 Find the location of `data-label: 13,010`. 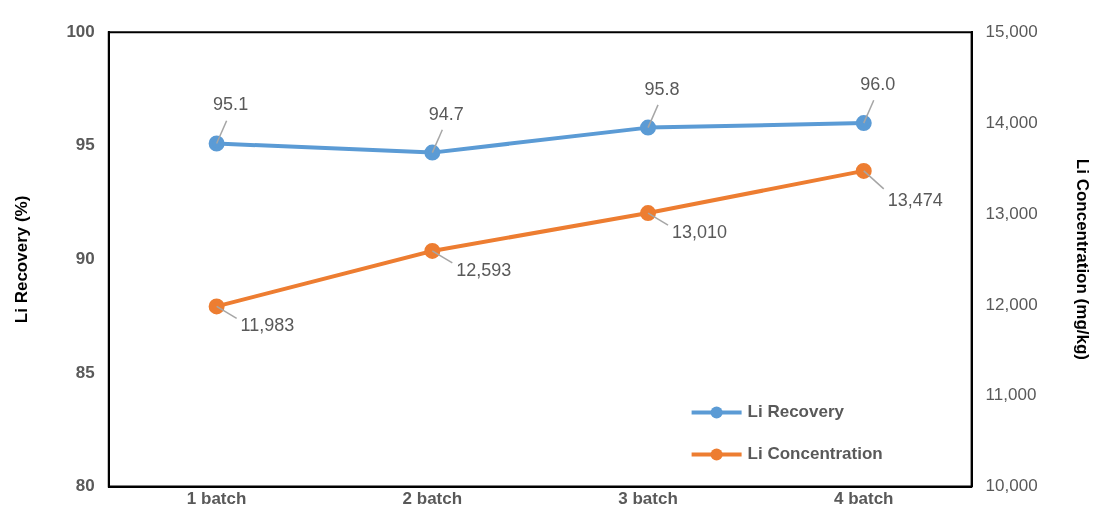

data-label: 13,010 is located at coordinates (700, 232).